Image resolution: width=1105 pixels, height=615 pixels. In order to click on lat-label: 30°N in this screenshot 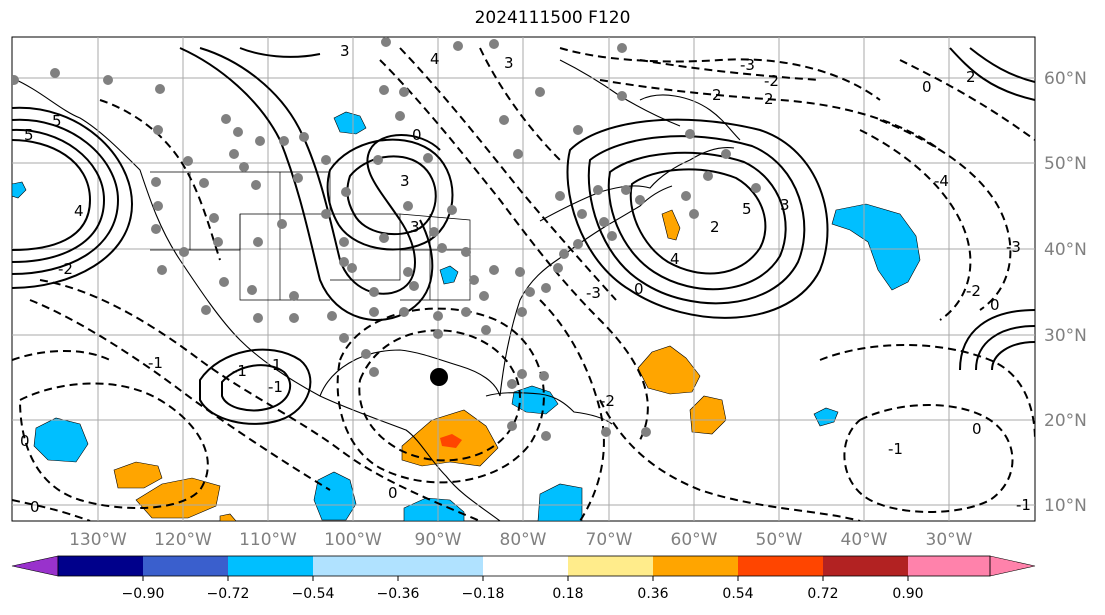, I will do `click(1065, 336)`.